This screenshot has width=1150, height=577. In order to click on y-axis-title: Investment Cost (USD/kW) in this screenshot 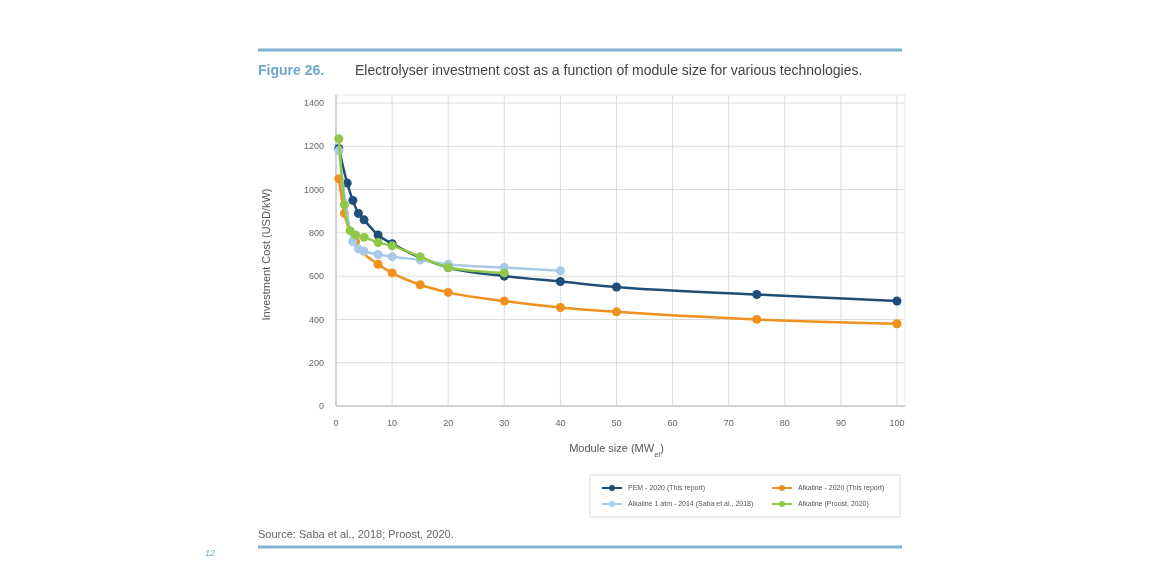, I will do `click(266, 254)`.